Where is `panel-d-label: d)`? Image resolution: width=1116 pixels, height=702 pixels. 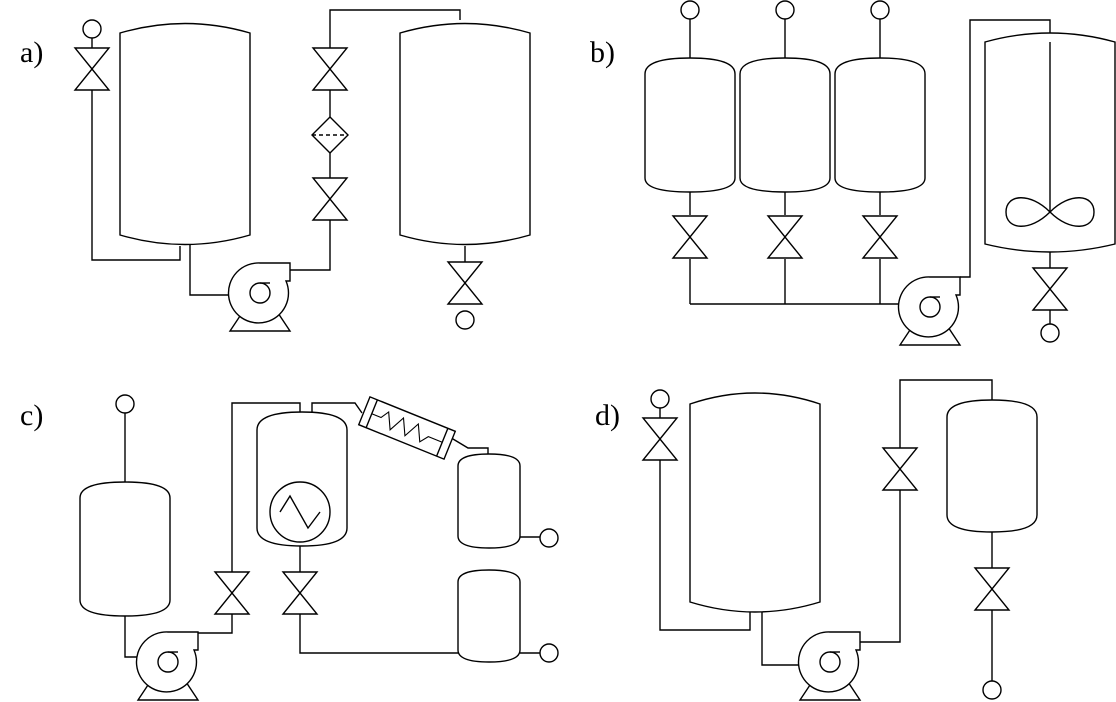
panel-d-label: d) is located at coordinates (607, 415).